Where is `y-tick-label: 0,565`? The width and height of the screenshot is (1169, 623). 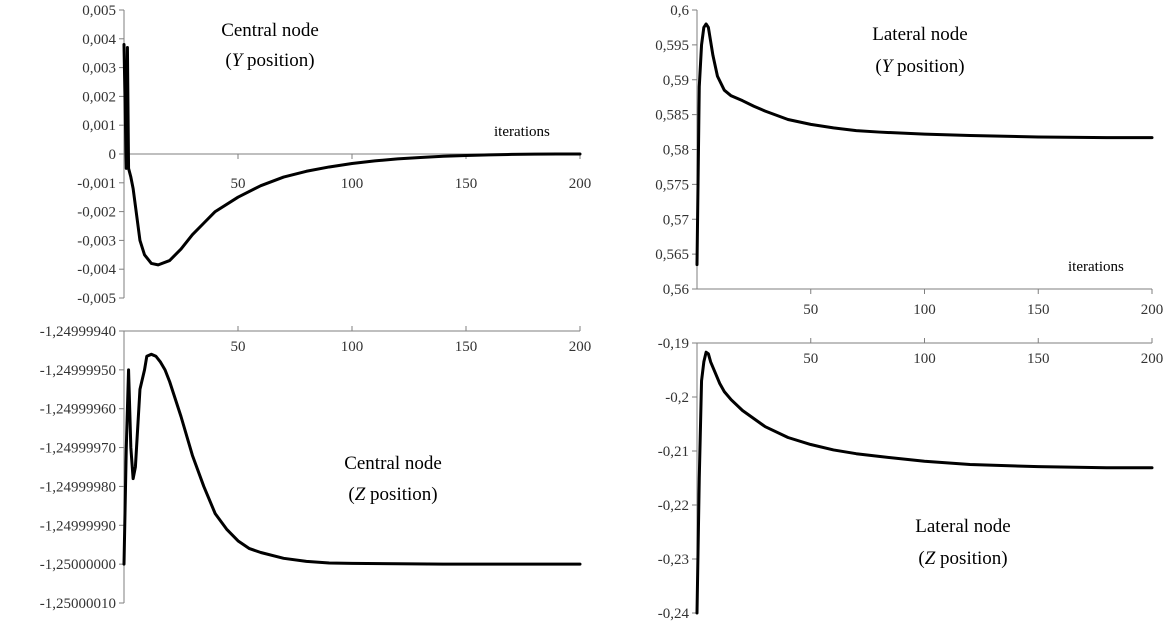 y-tick-label: 0,565 is located at coordinates (672, 255).